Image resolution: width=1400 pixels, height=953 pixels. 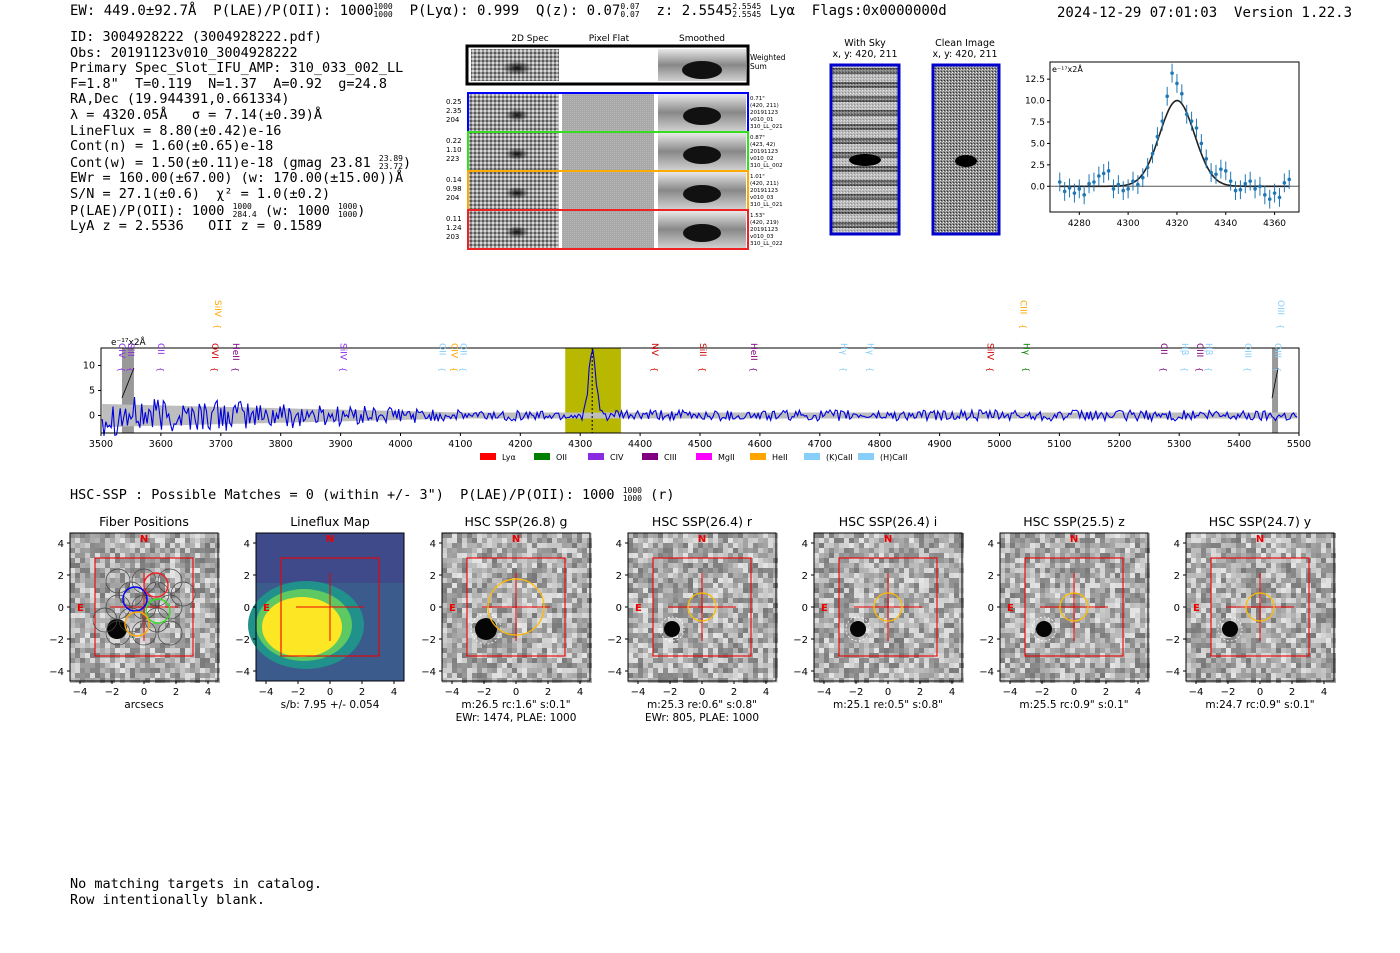 I want to click on spec-2d-blob, so click(x=517, y=232).